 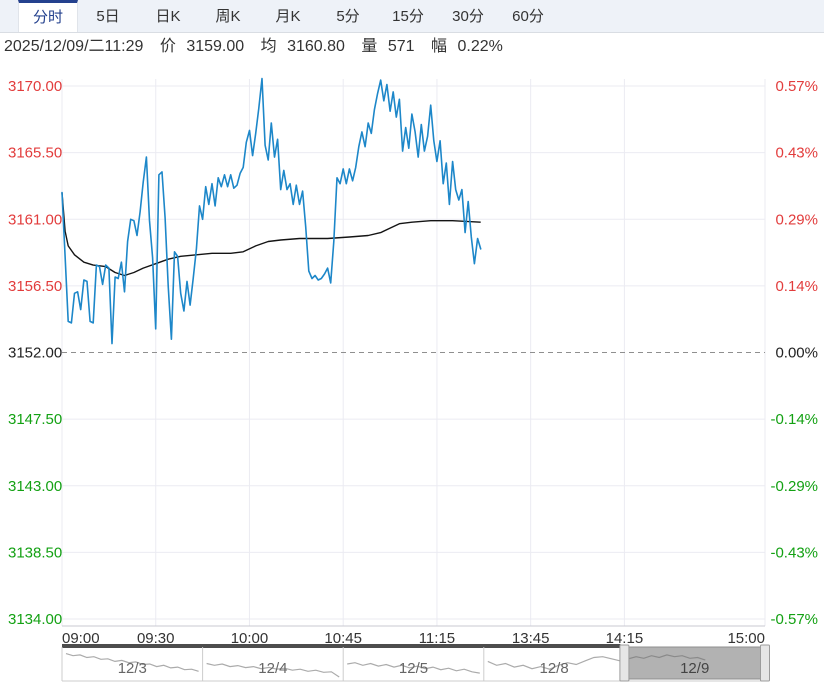 I want to click on x-axis-time-label: 09:00, so click(x=81, y=638).